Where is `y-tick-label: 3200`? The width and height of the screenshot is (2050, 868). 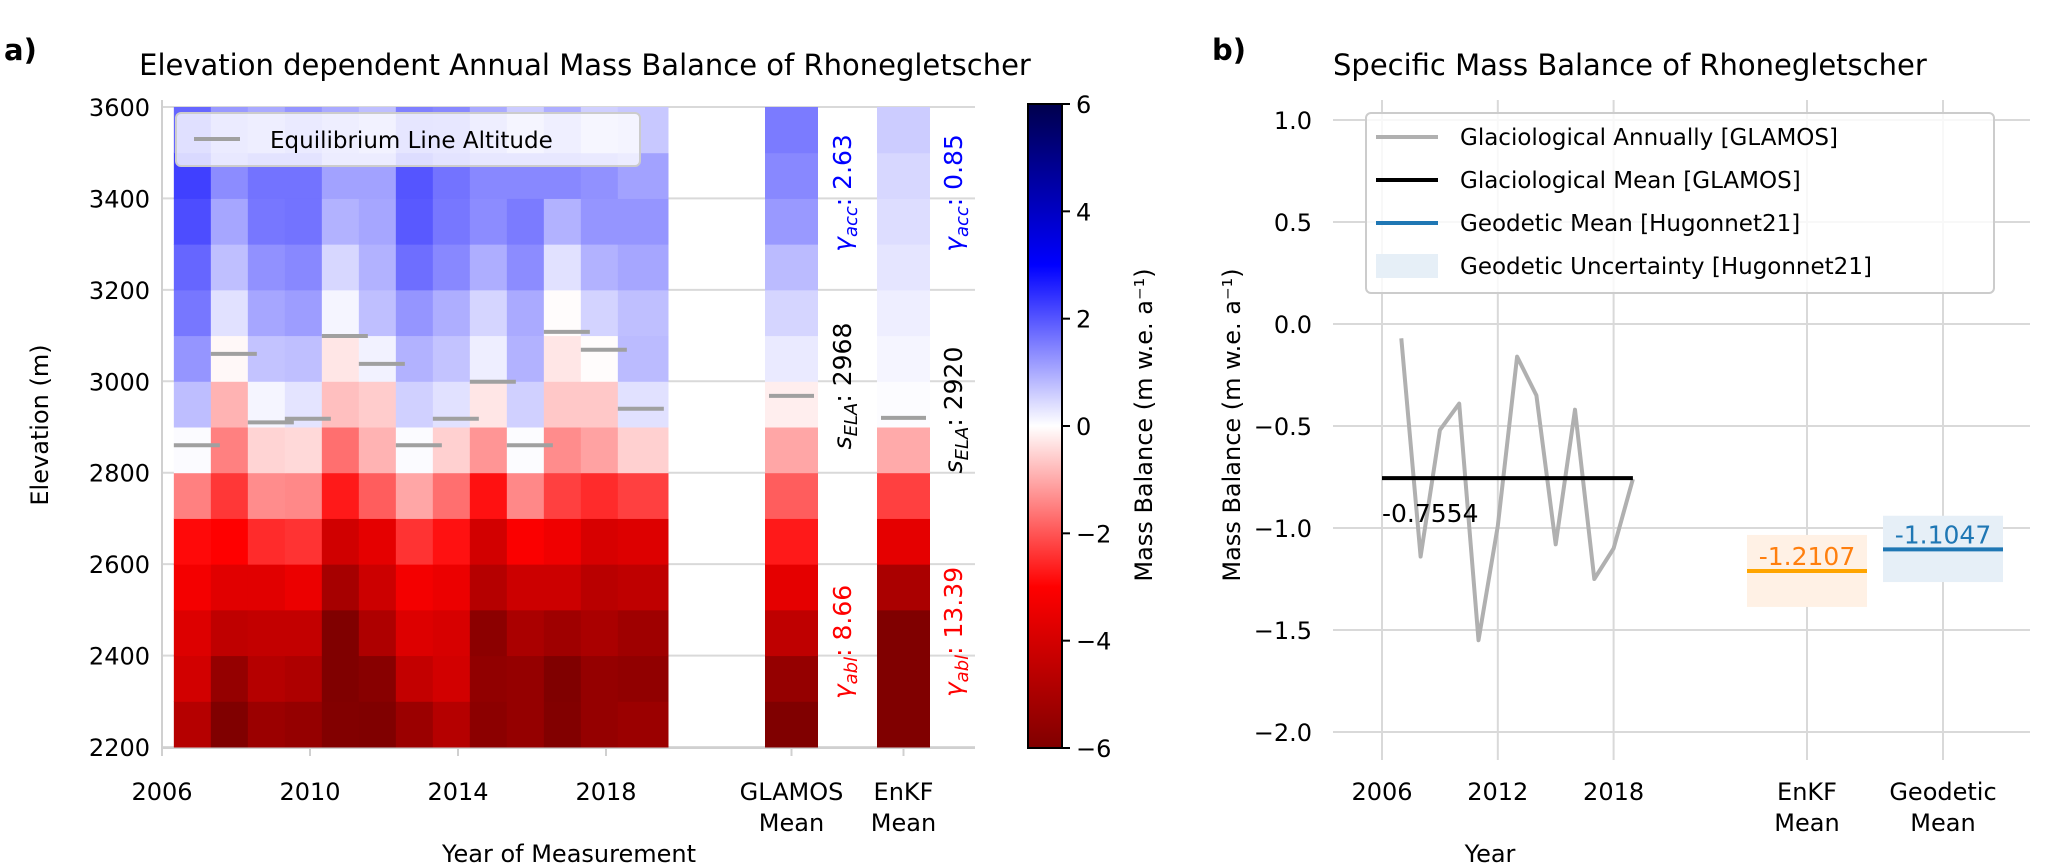
y-tick-label: 3200 is located at coordinates (119, 291).